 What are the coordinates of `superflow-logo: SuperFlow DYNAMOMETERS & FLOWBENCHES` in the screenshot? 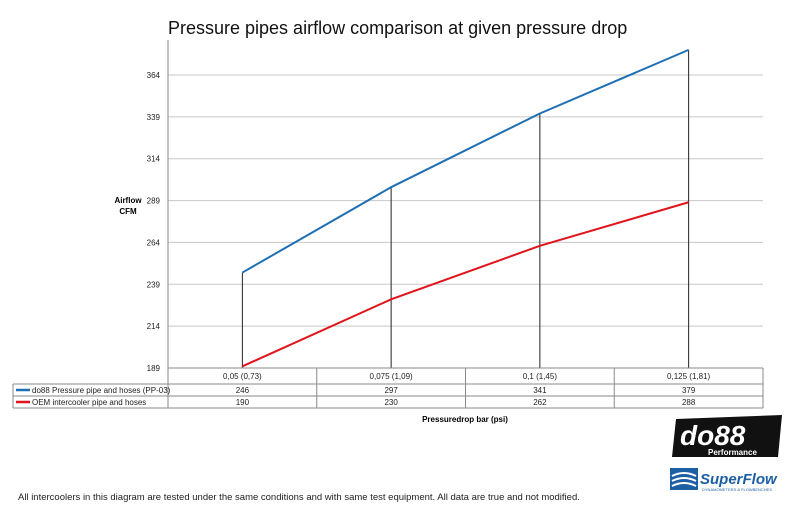 It's located at (724, 480).